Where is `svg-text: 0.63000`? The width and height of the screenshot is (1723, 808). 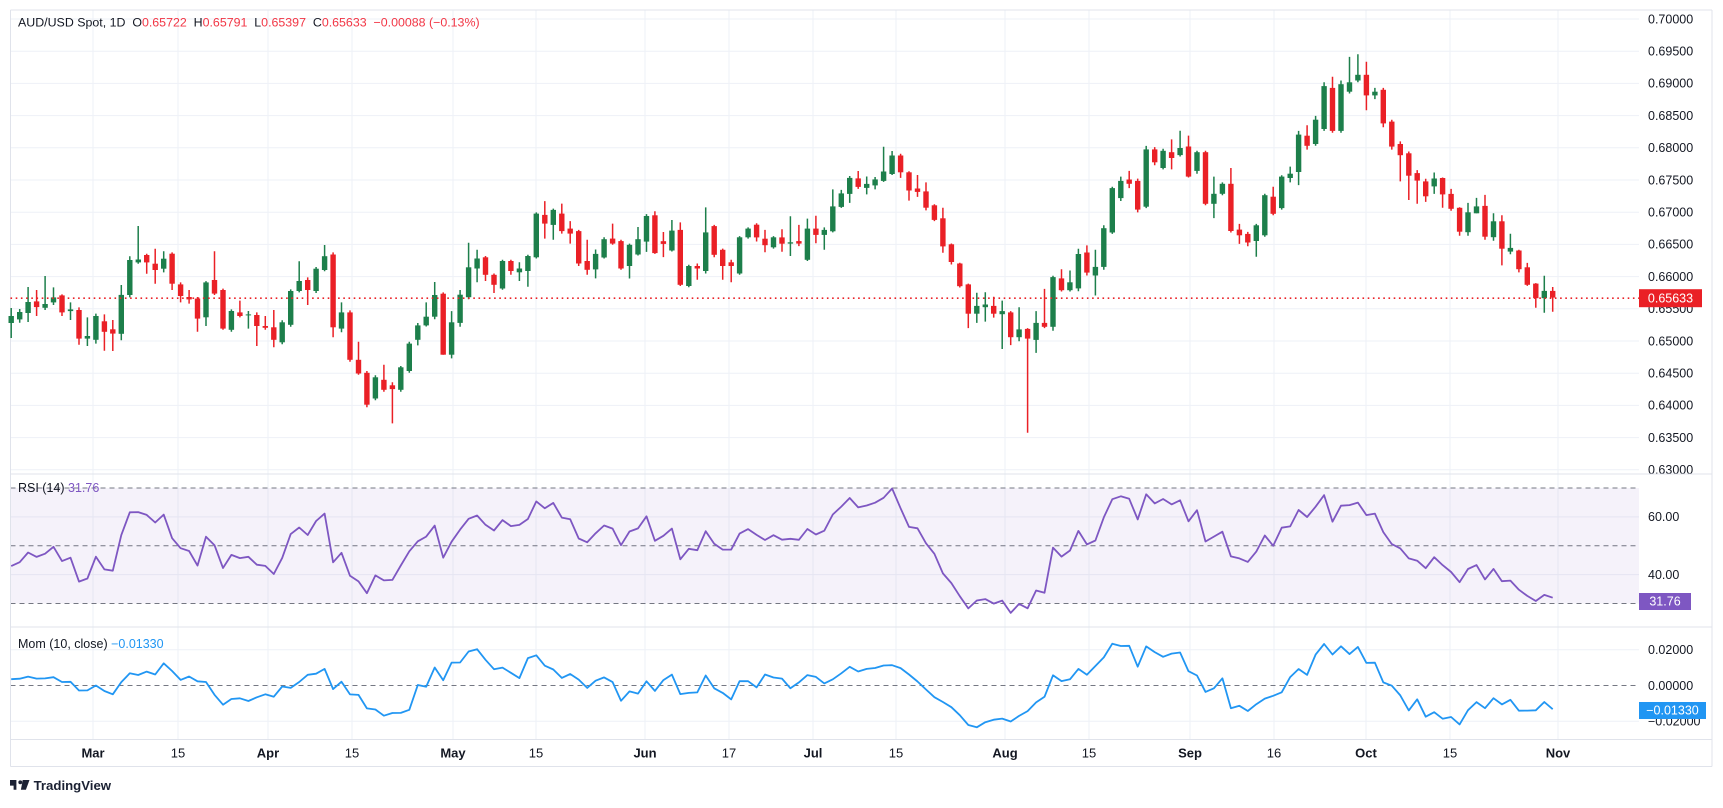
svg-text: 0.63000 is located at coordinates (1670, 470).